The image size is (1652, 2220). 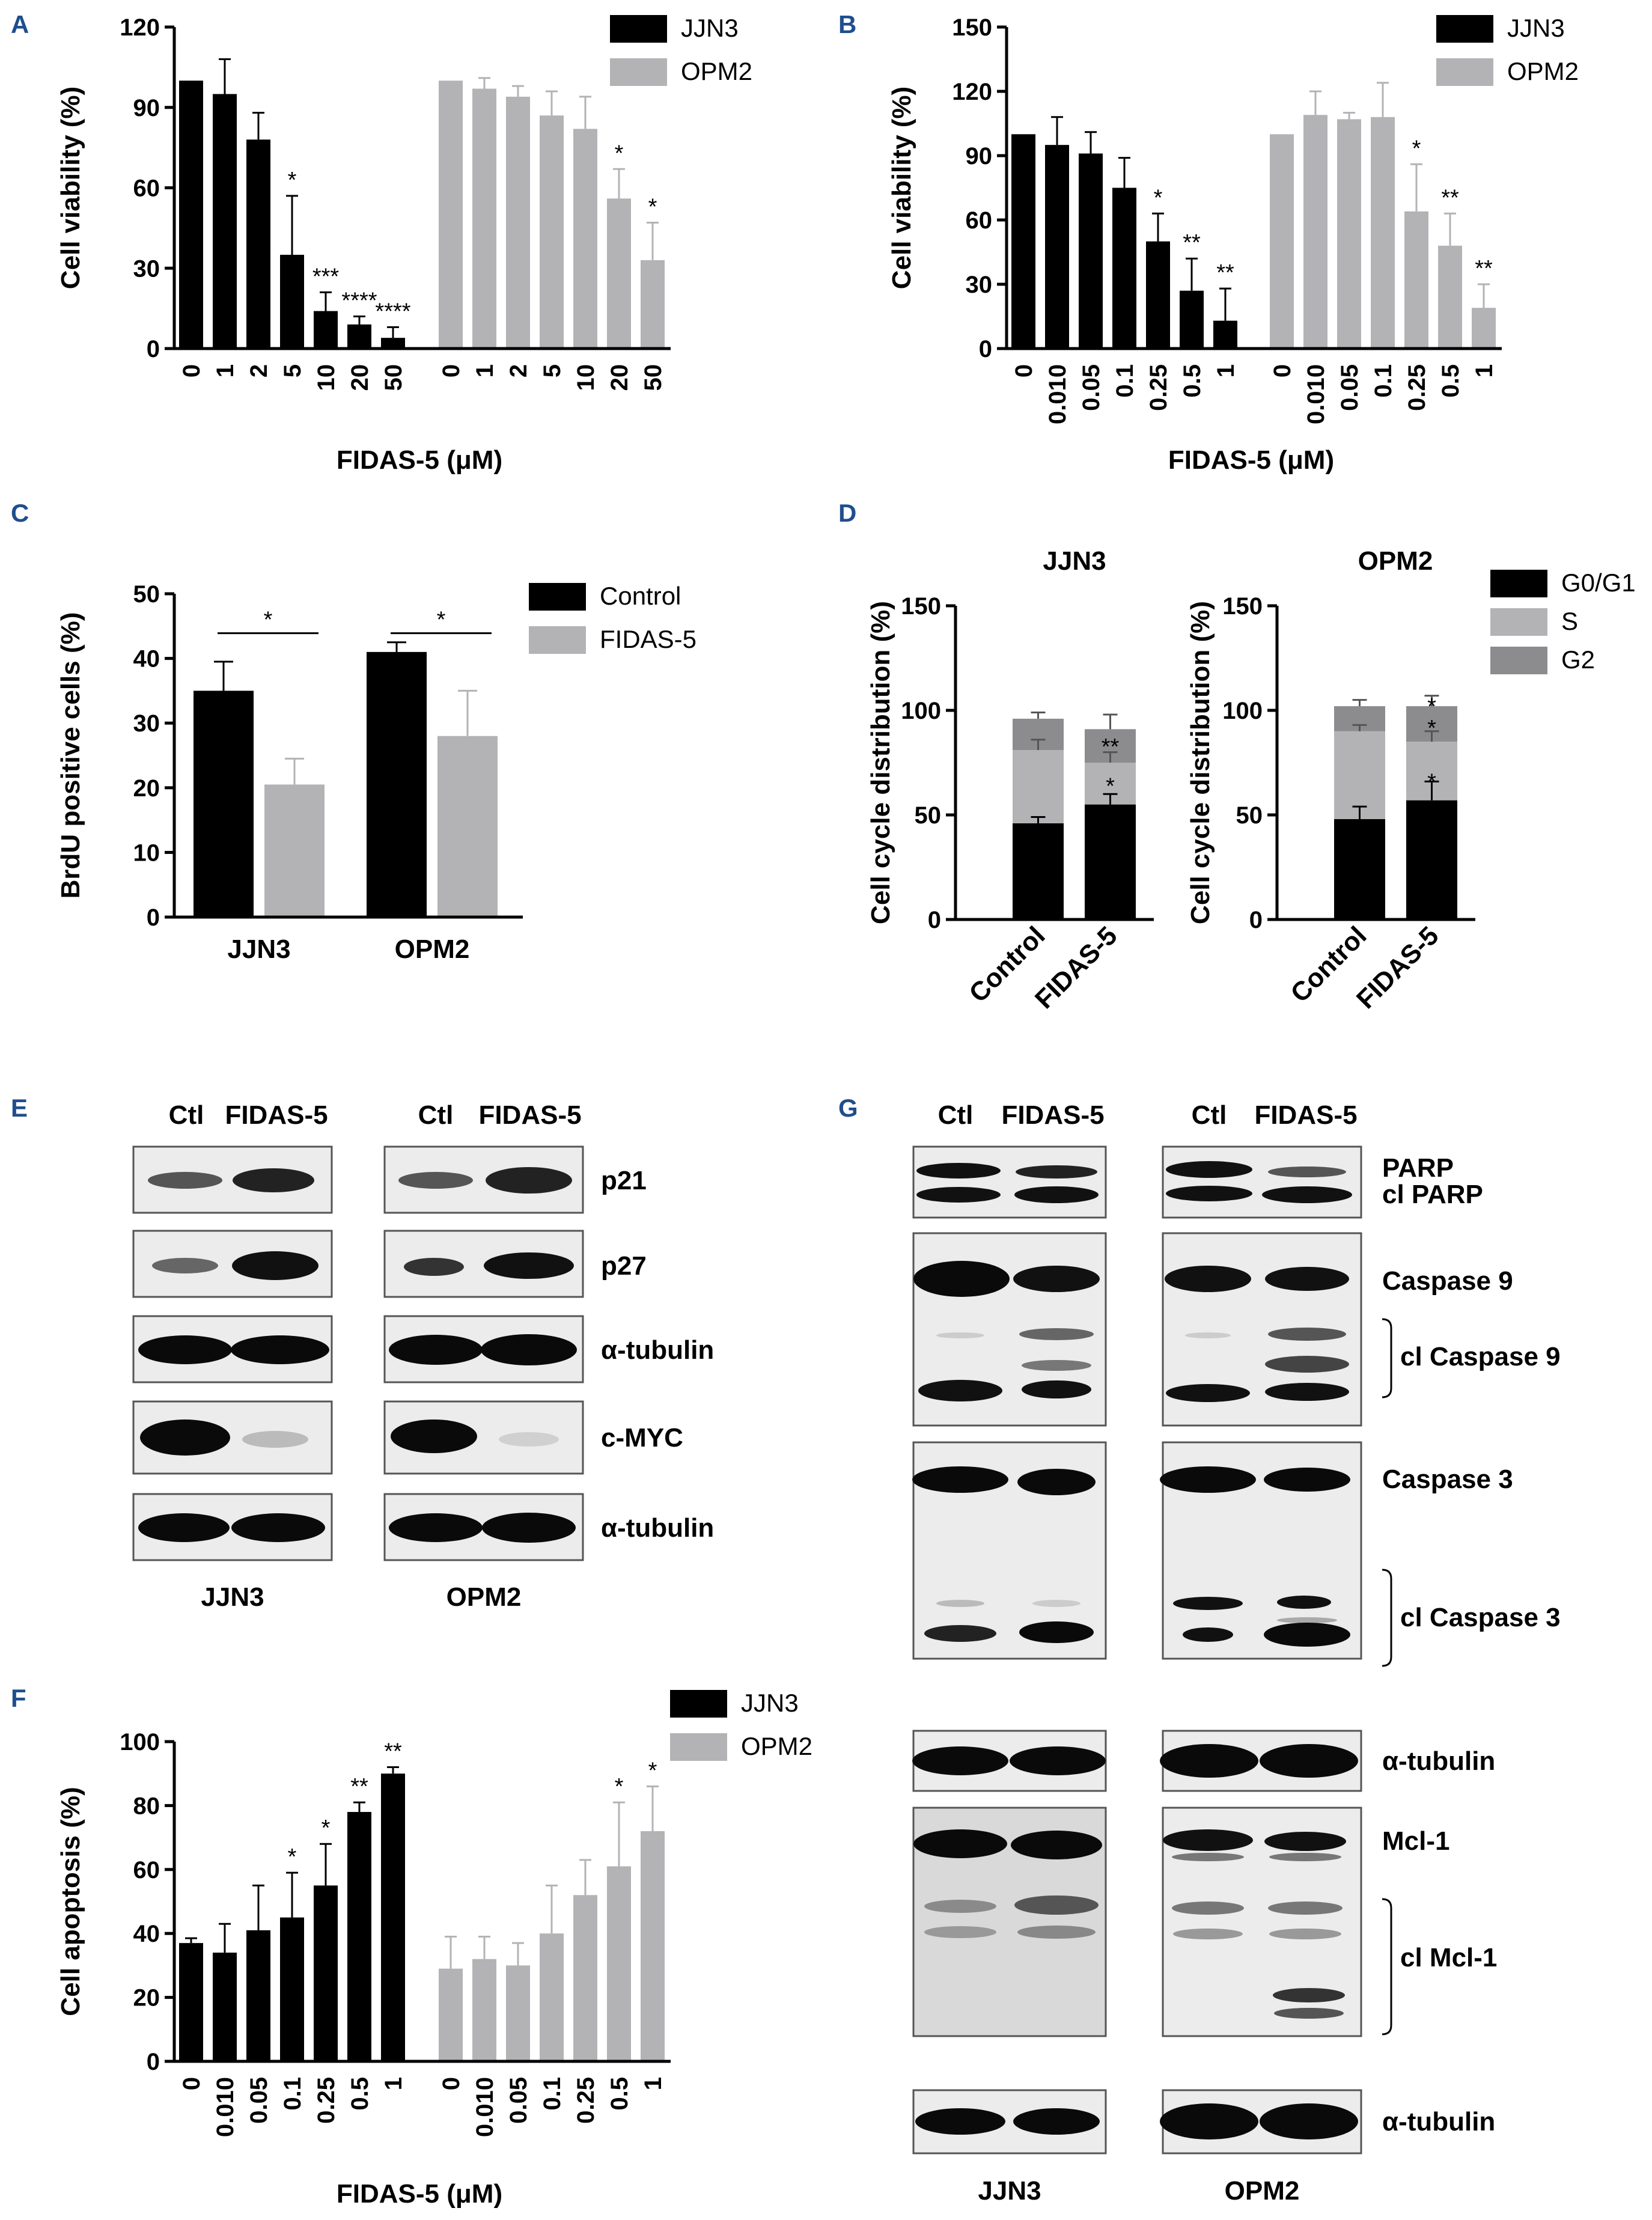 What do you see at coordinates (1074, 561) in the screenshot?
I see `subplot-title: JJN3` at bounding box center [1074, 561].